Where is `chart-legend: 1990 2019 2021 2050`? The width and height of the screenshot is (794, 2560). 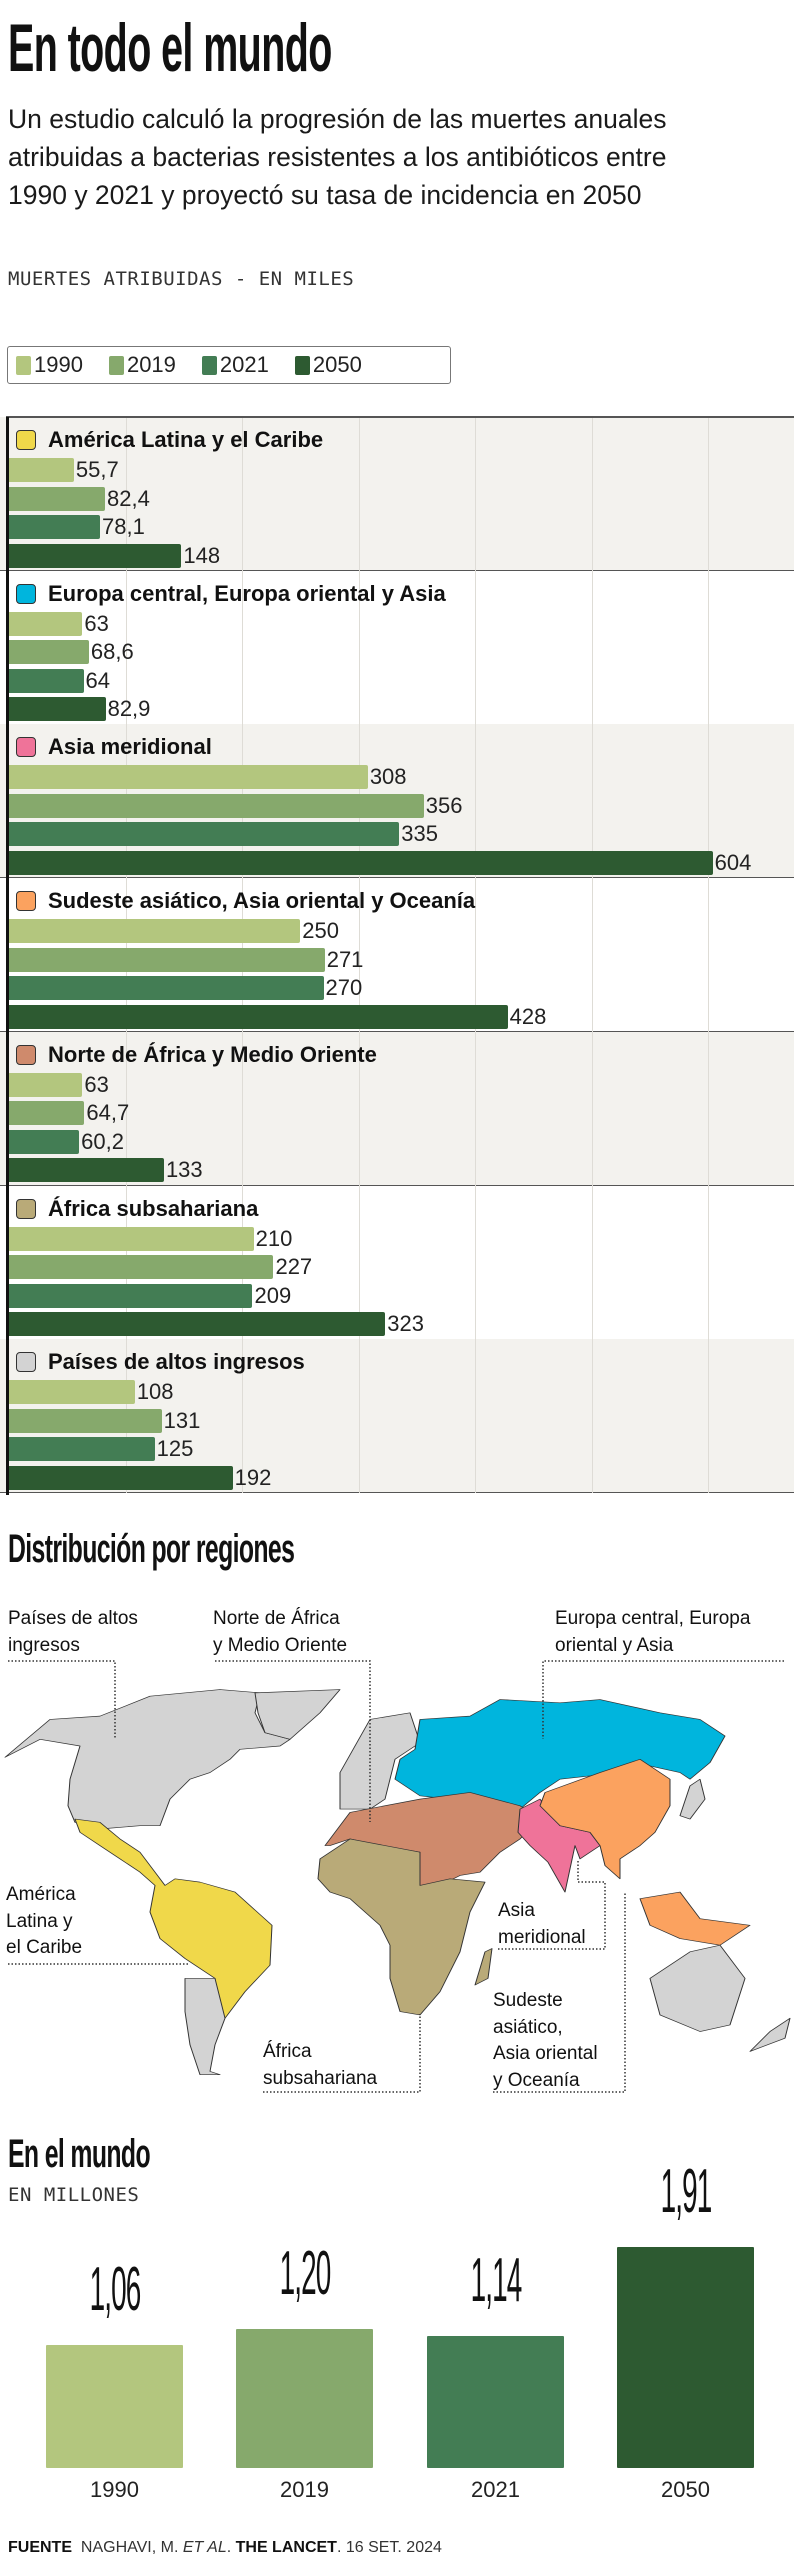 chart-legend: 1990 2019 2021 2050 is located at coordinates (229, 365).